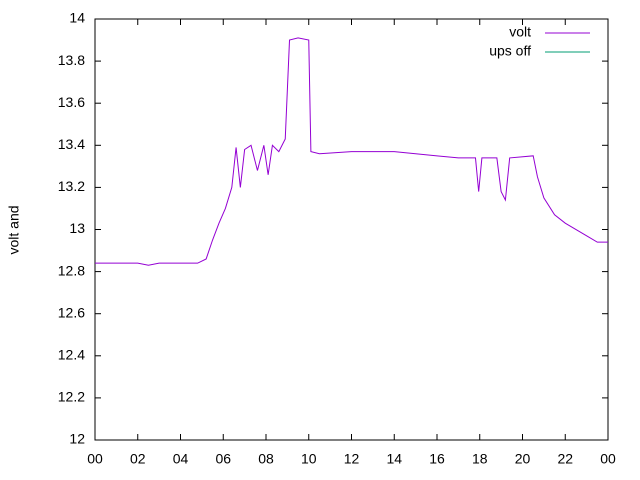  I want to click on x-tick-label: 08, so click(266, 459).